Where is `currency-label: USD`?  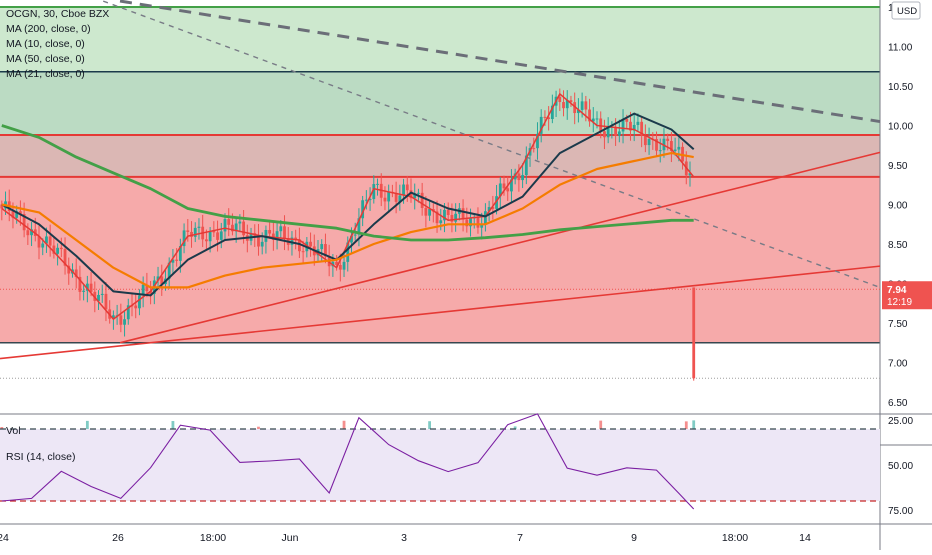
currency-label: USD is located at coordinates (907, 11).